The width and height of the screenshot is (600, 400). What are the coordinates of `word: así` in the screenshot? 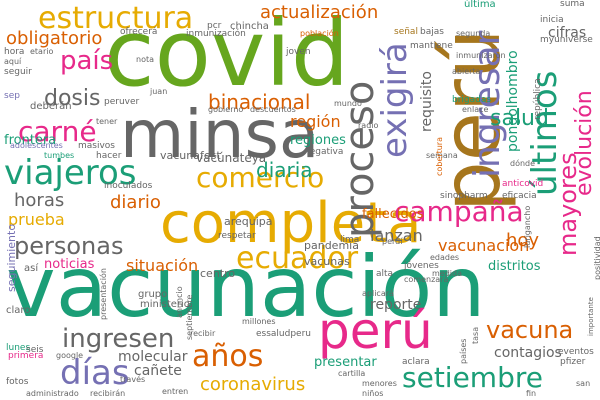 It's located at (31, 268).